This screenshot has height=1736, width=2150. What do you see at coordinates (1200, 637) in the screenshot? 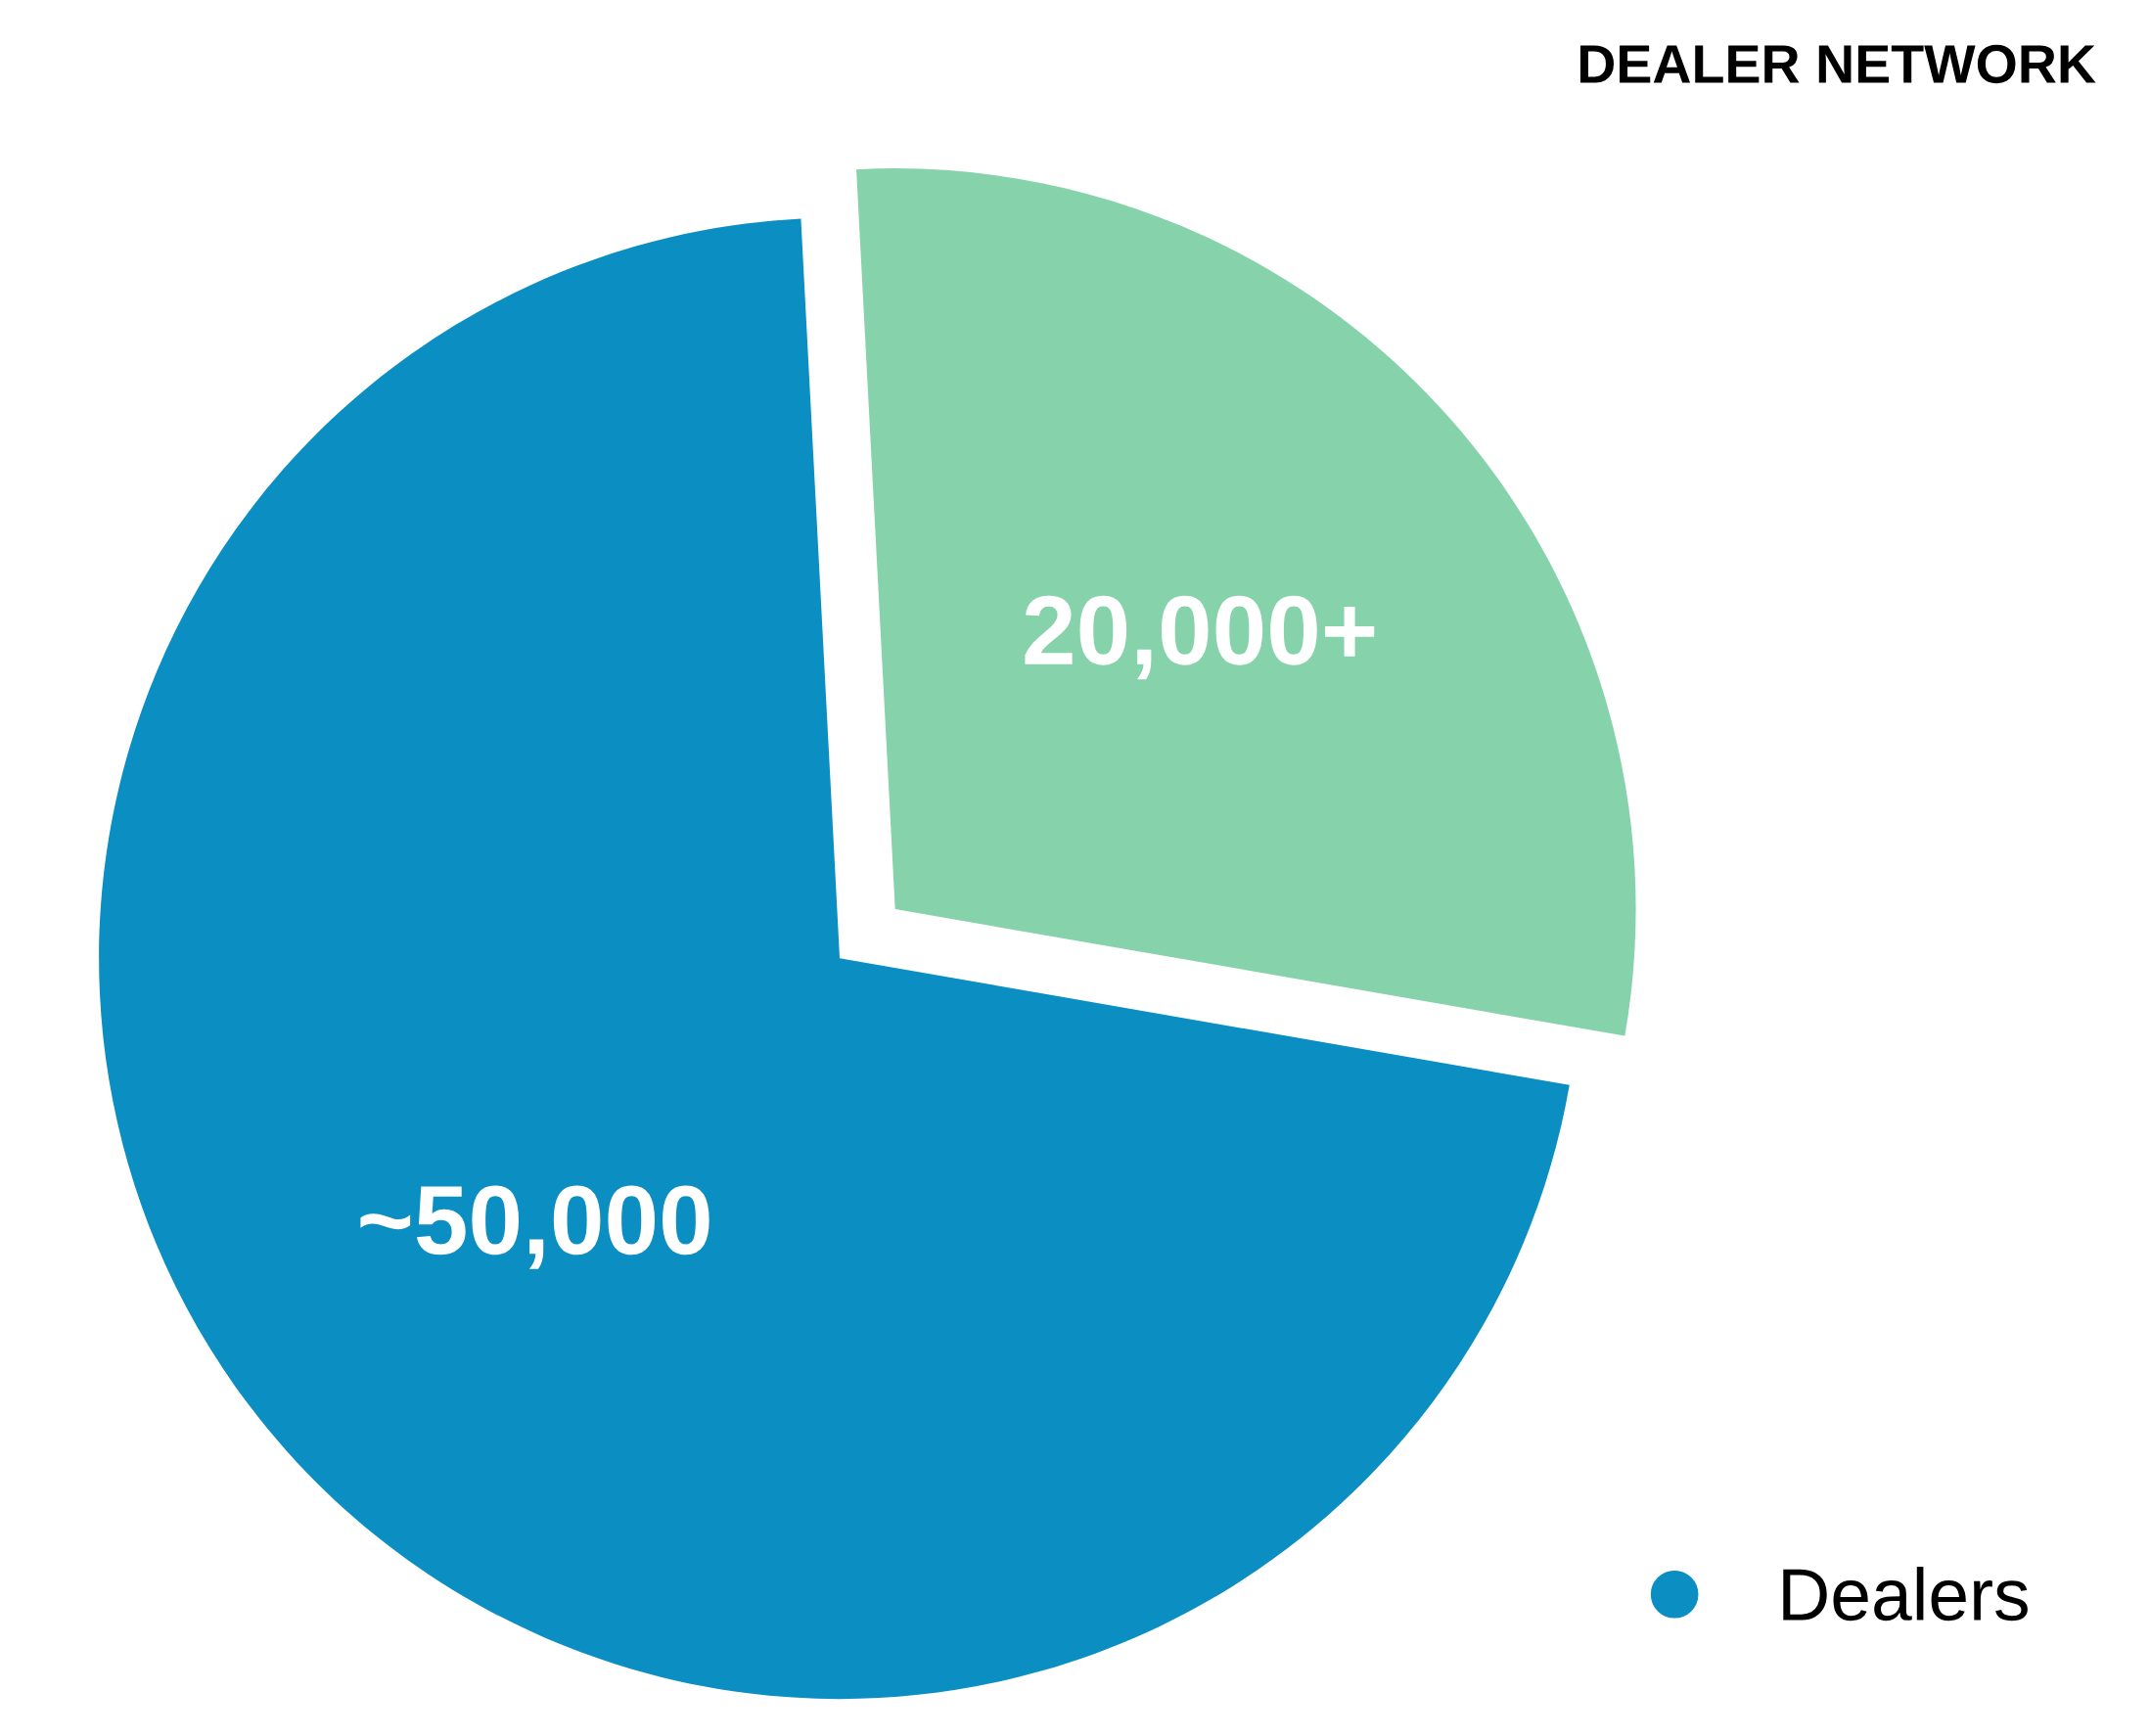
I see `data-label: 20,000+` at bounding box center [1200, 637].